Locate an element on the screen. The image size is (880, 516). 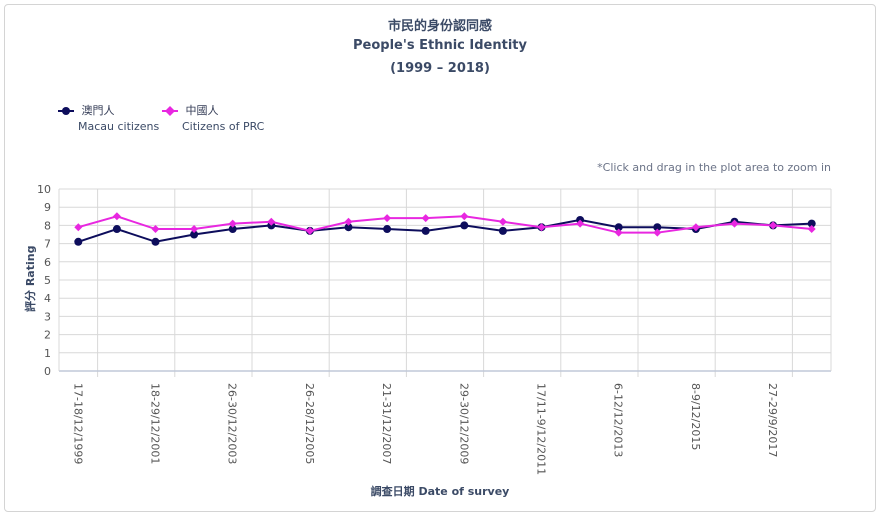
legend-label-prc-zh: 中國人 is located at coordinates (202, 110).